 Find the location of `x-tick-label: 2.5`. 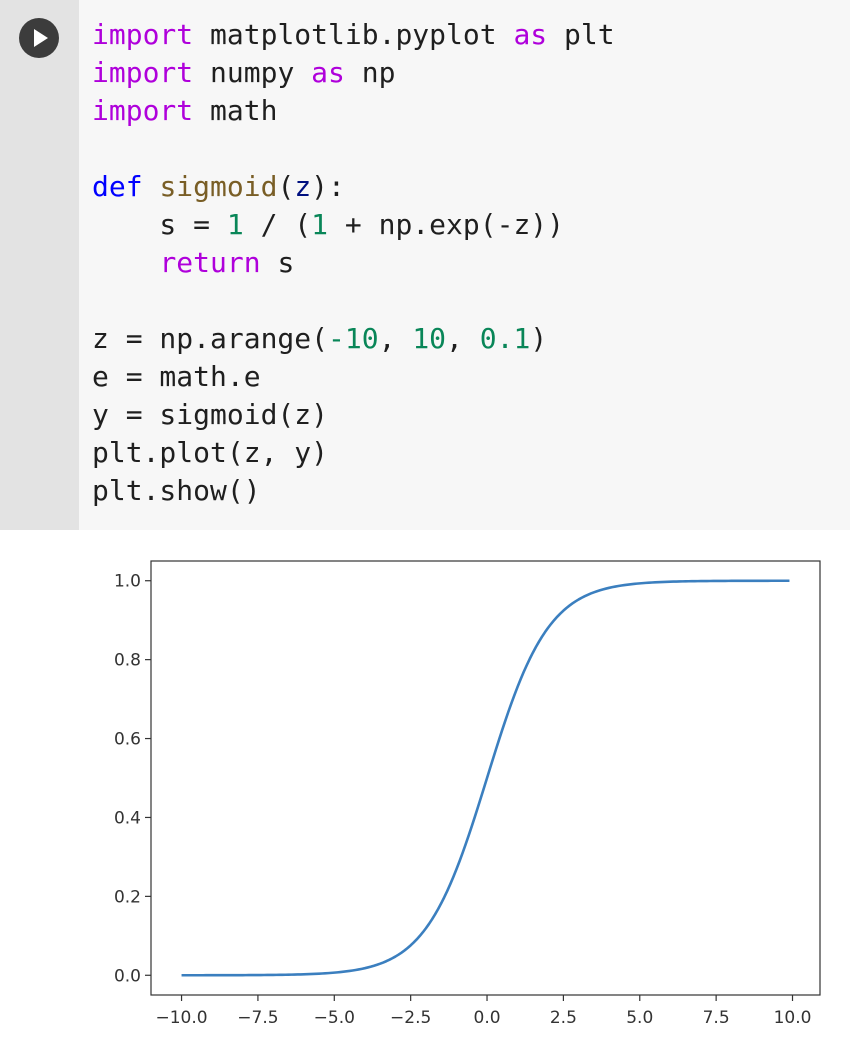

x-tick-label: 2.5 is located at coordinates (563, 1018).